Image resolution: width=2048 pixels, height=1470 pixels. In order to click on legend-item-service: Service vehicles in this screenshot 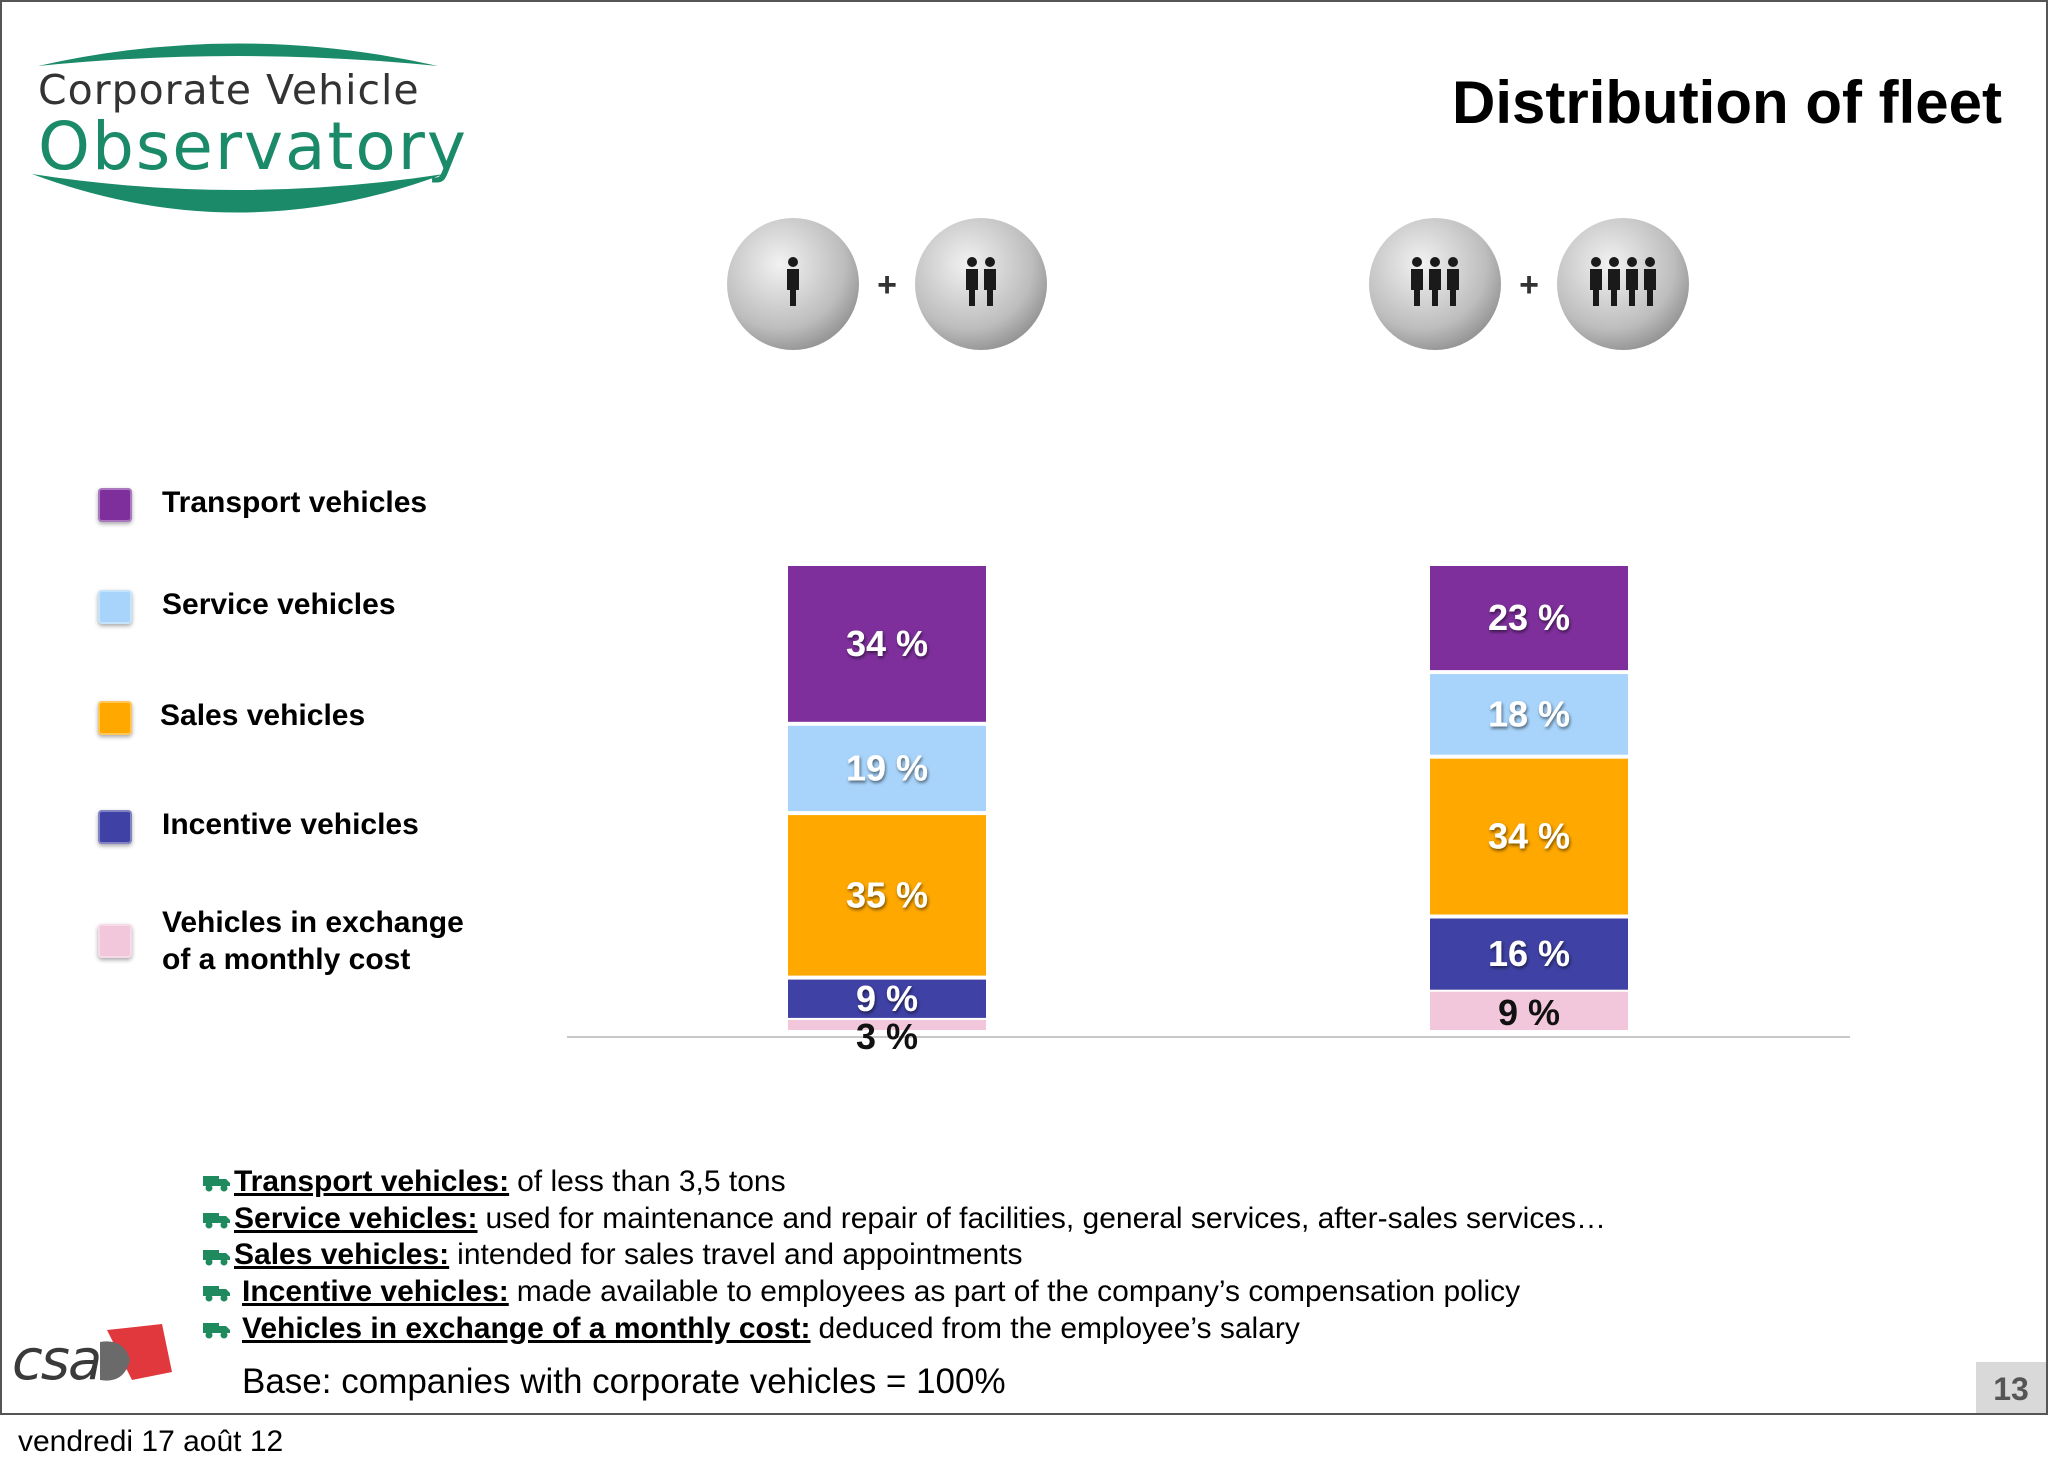, I will do `click(300, 605)`.